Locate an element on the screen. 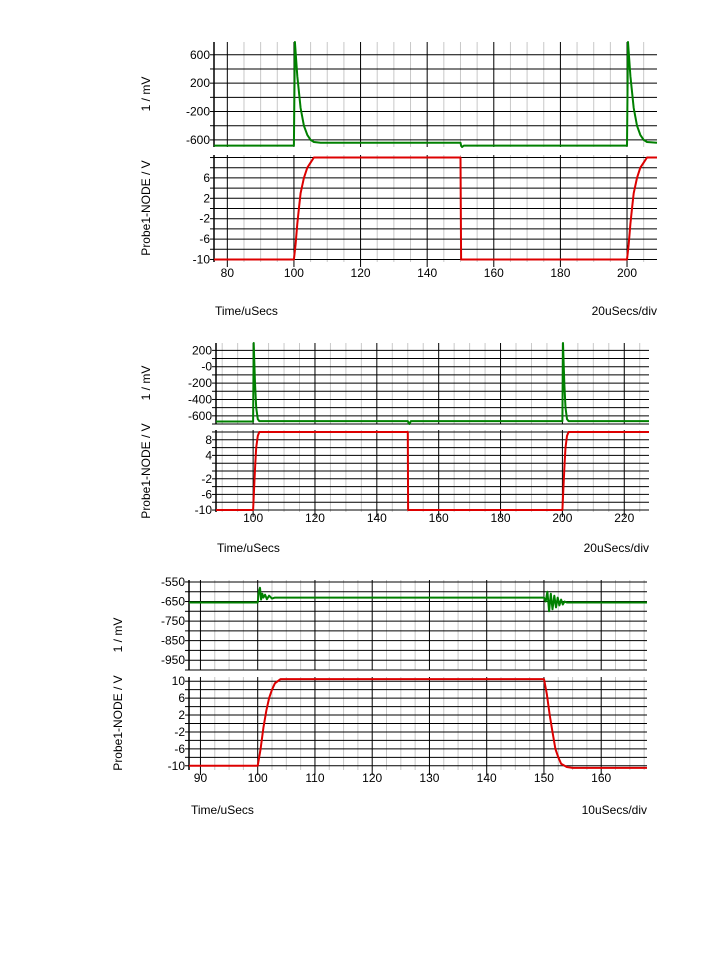  x-tick-label: 220 is located at coordinates (624, 518).